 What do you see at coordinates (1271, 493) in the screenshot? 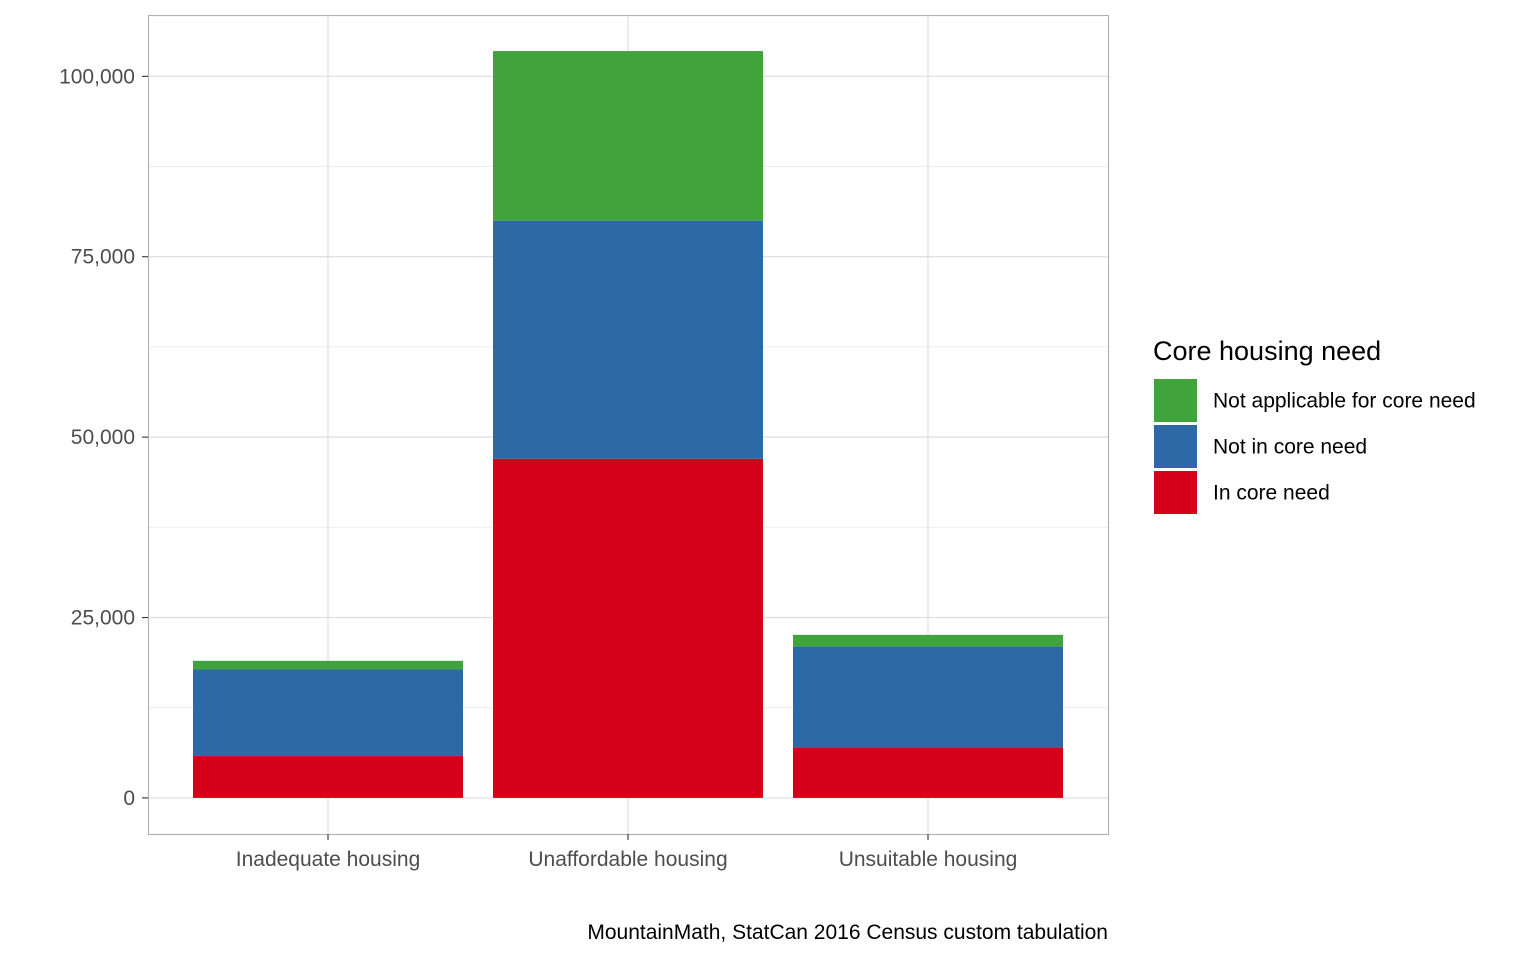
I see `legend-label: In core need` at bounding box center [1271, 493].